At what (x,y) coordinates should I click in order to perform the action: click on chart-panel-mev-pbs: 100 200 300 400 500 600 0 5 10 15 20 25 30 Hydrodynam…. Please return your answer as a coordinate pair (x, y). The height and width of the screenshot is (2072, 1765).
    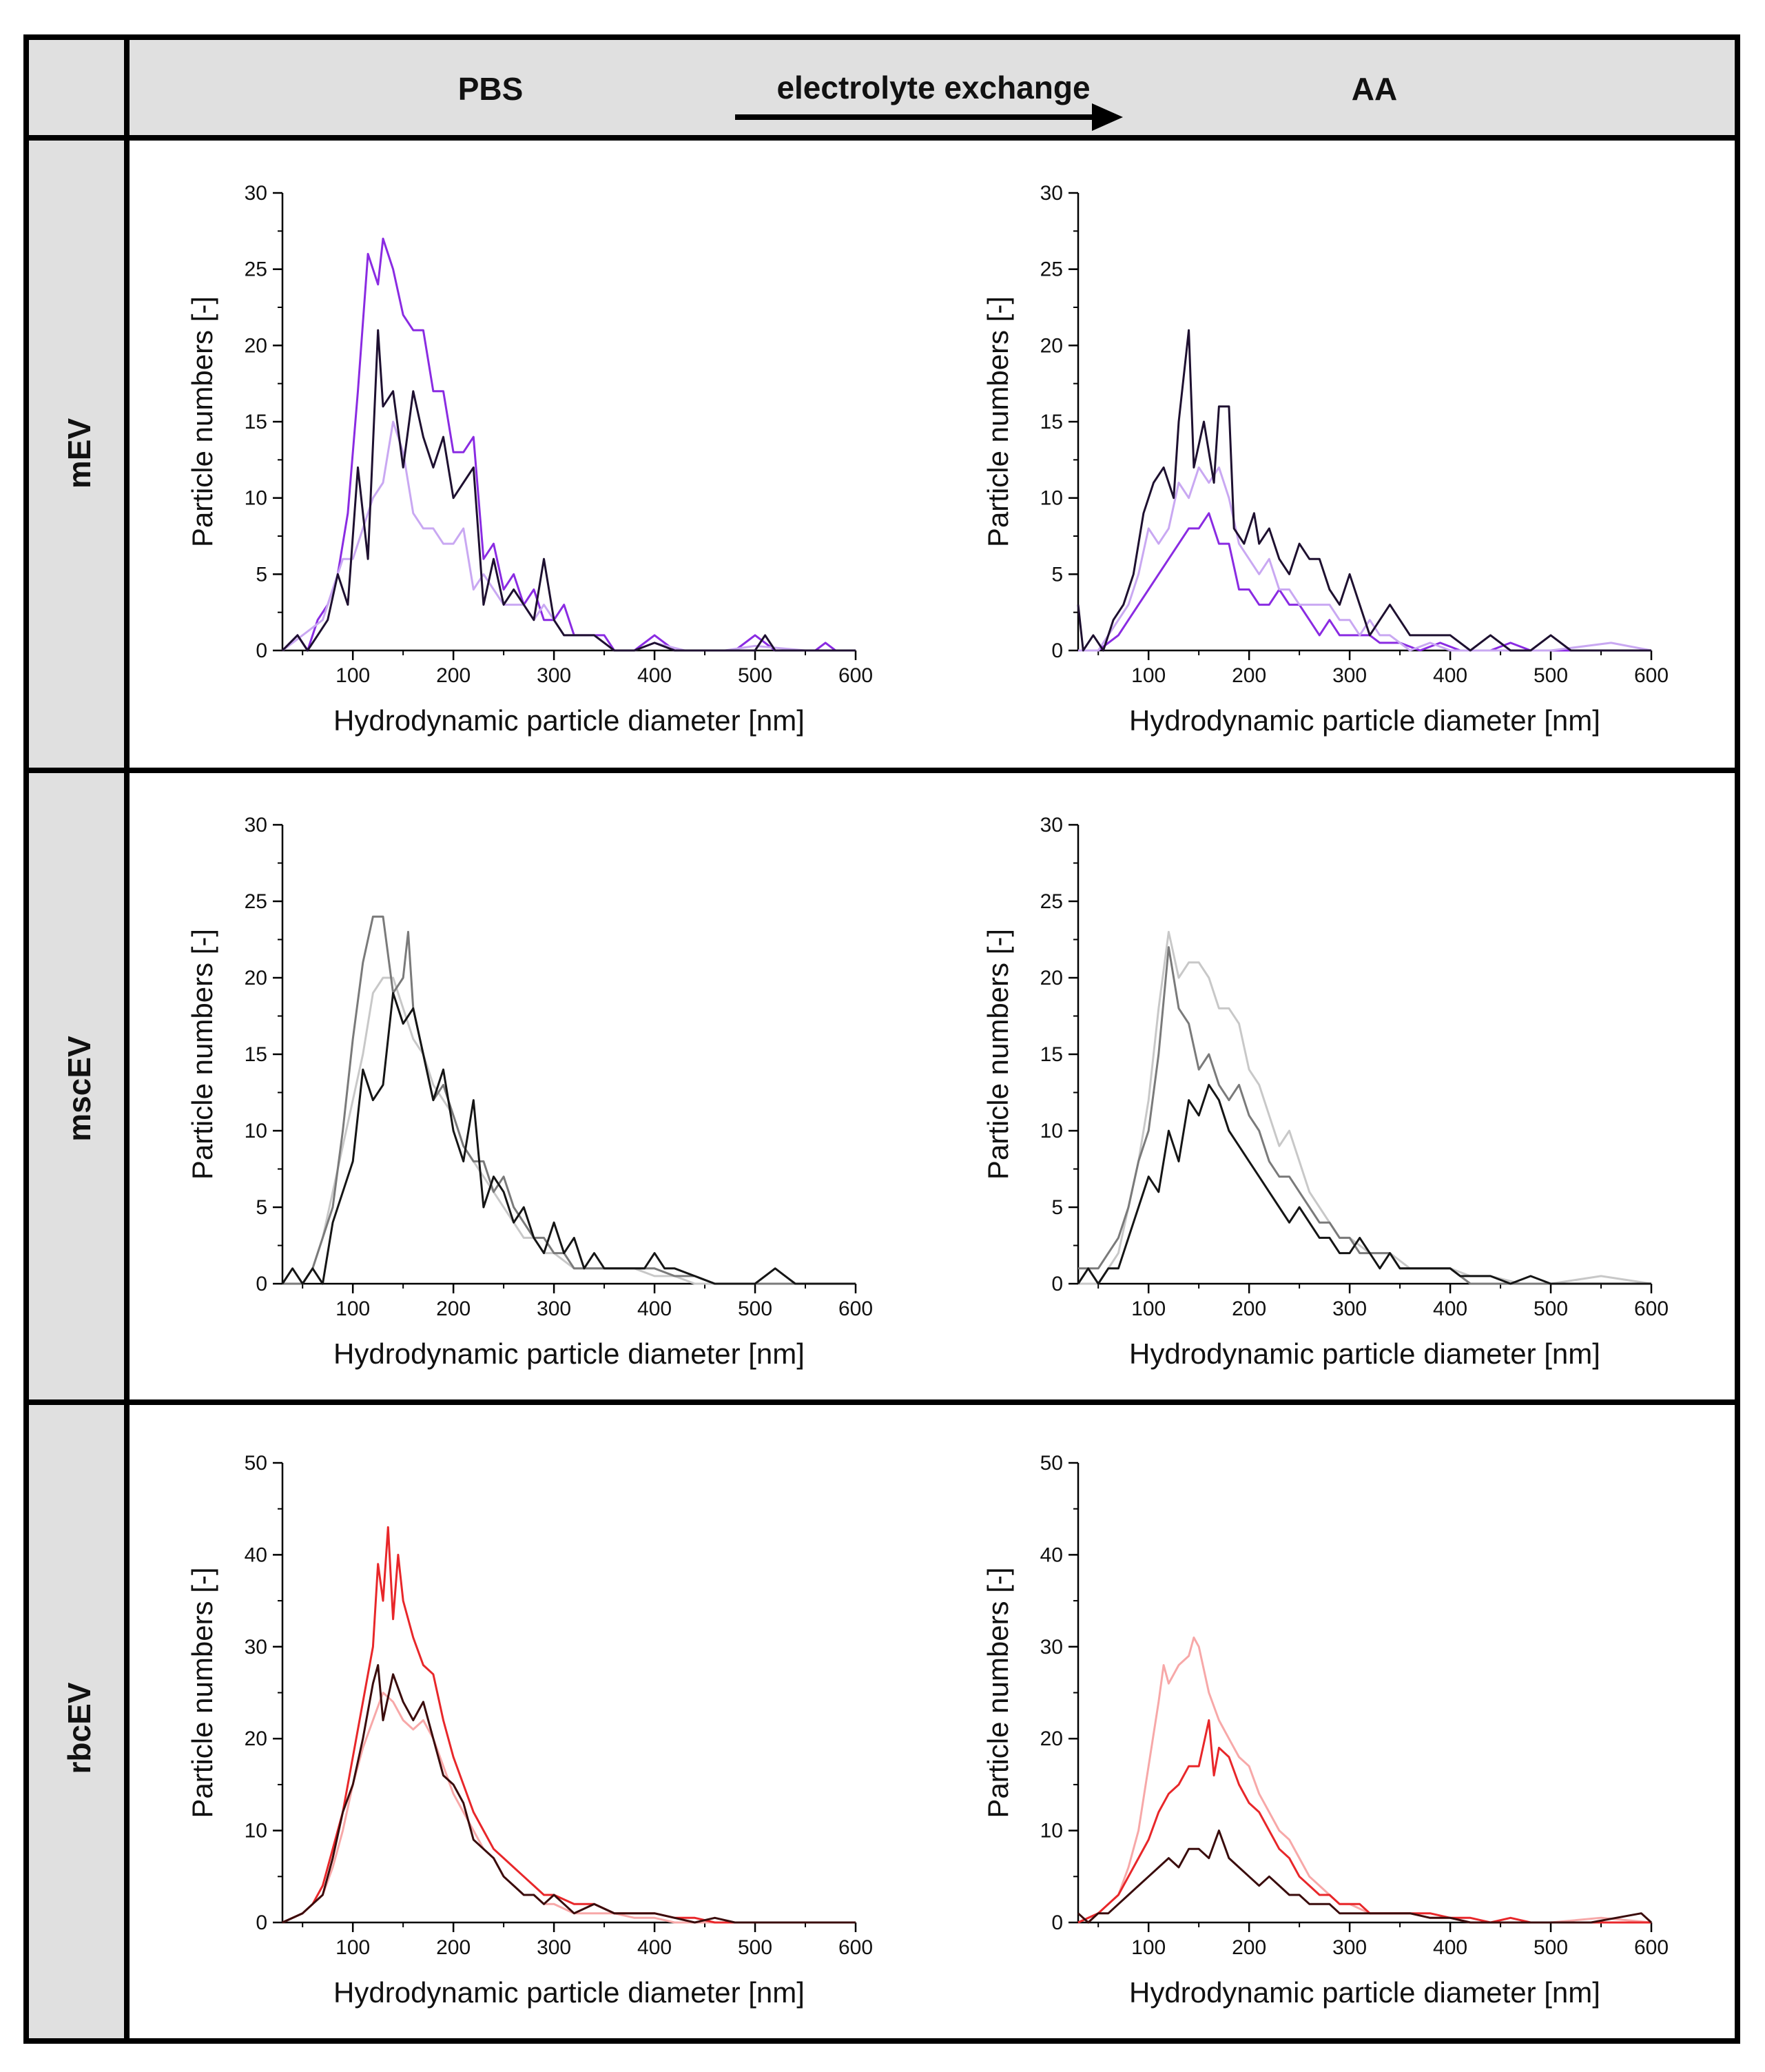
    Looking at the image, I should click on (529, 459).